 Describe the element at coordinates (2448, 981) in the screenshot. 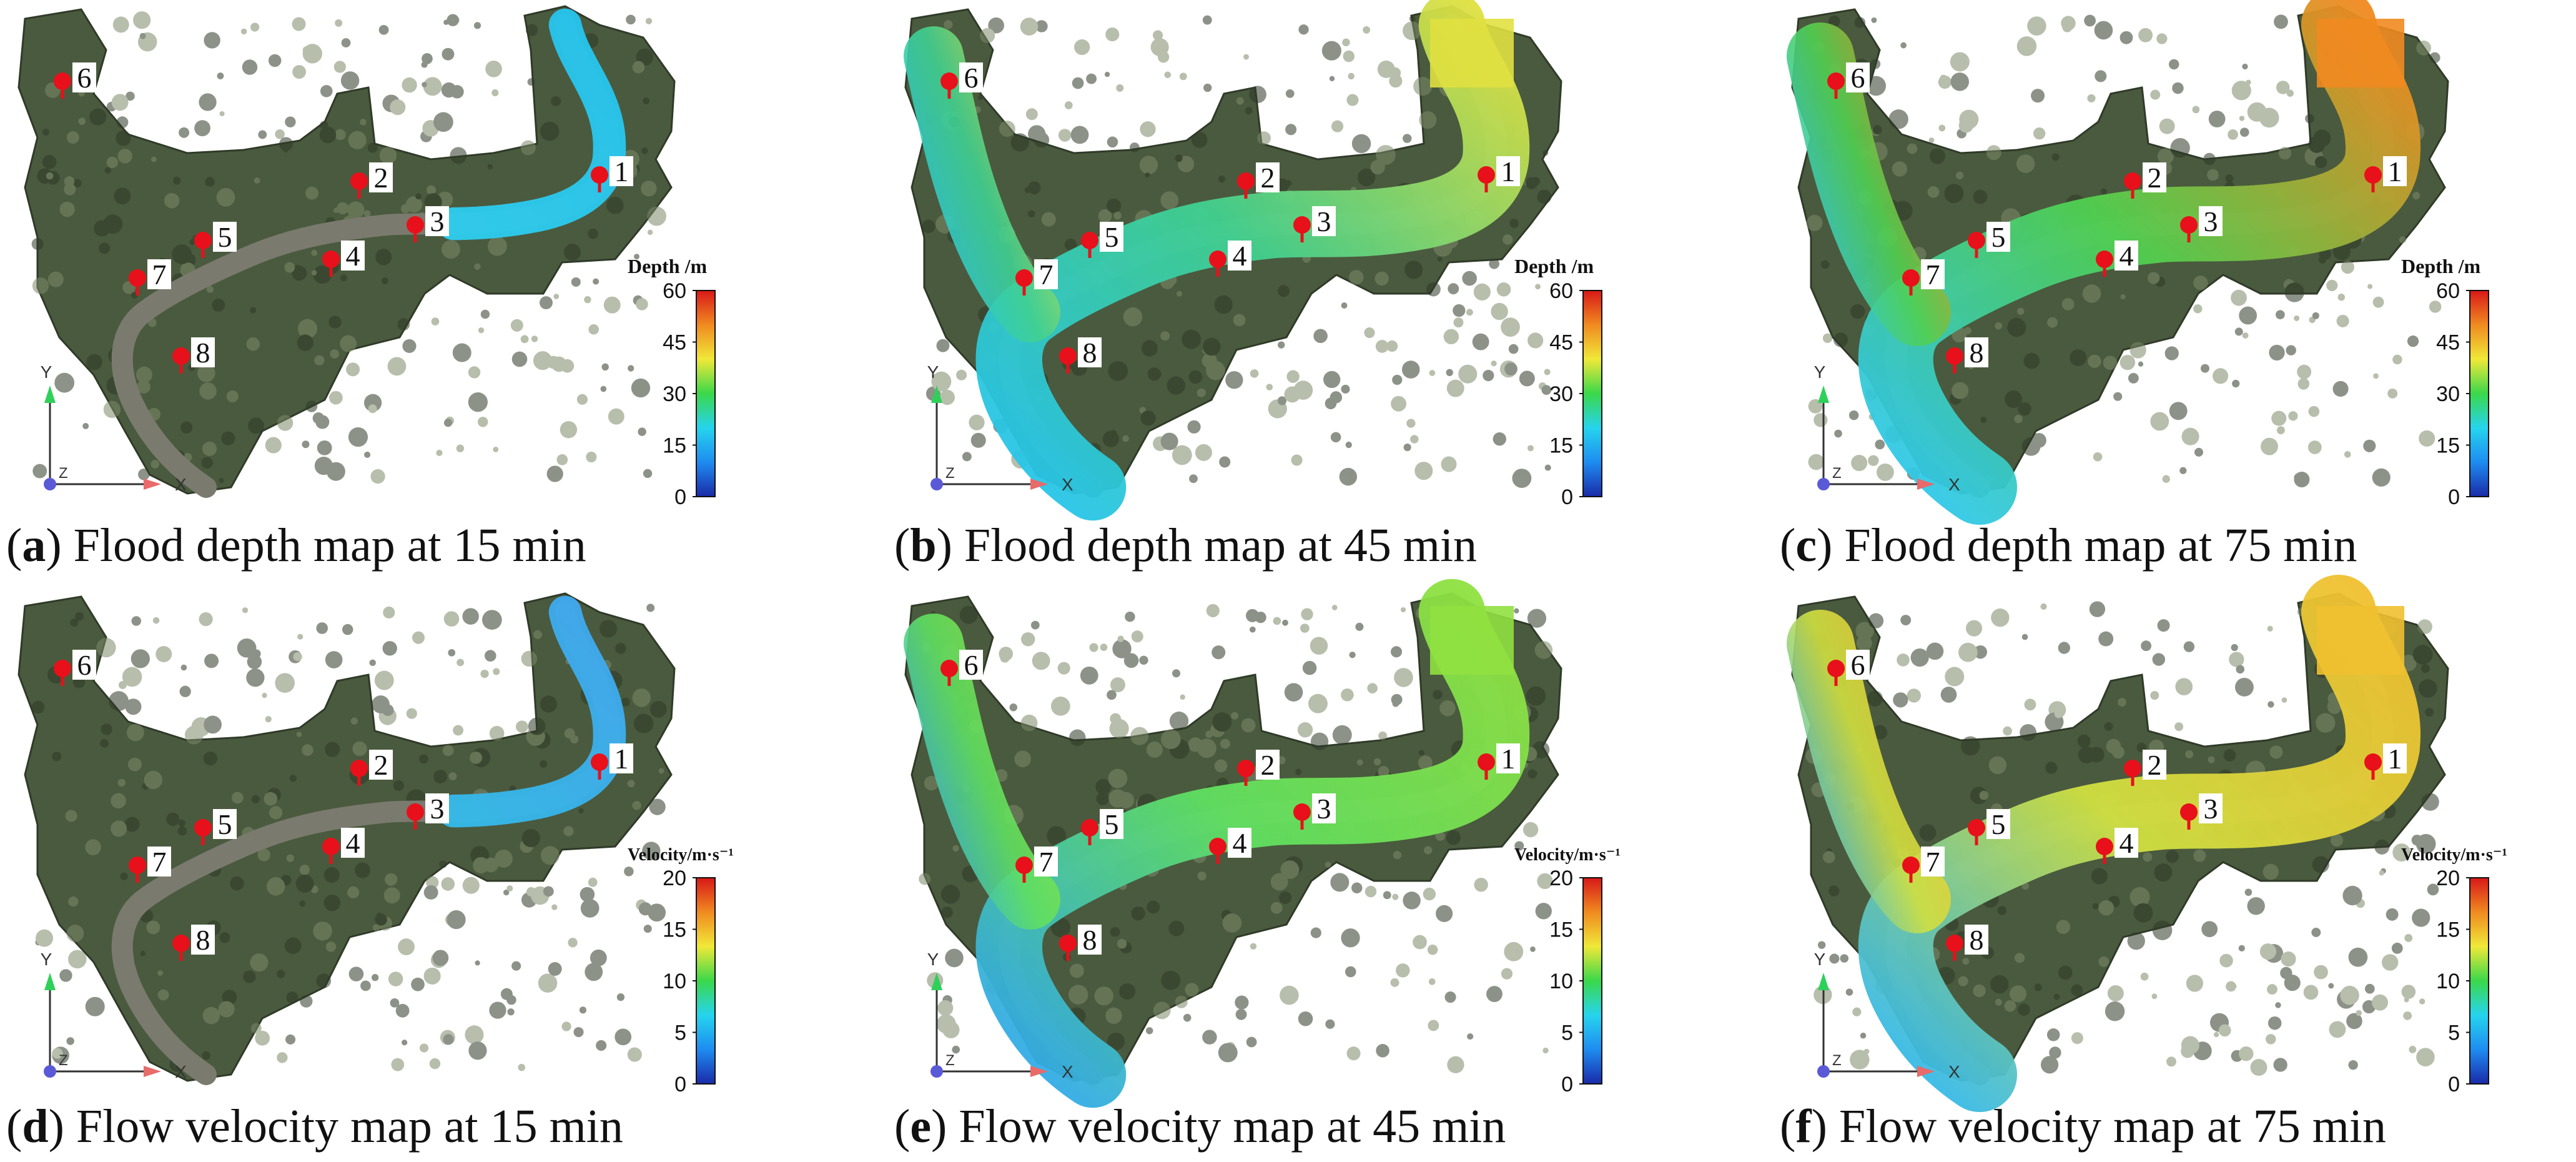

I see `legend-tick: 10` at that location.